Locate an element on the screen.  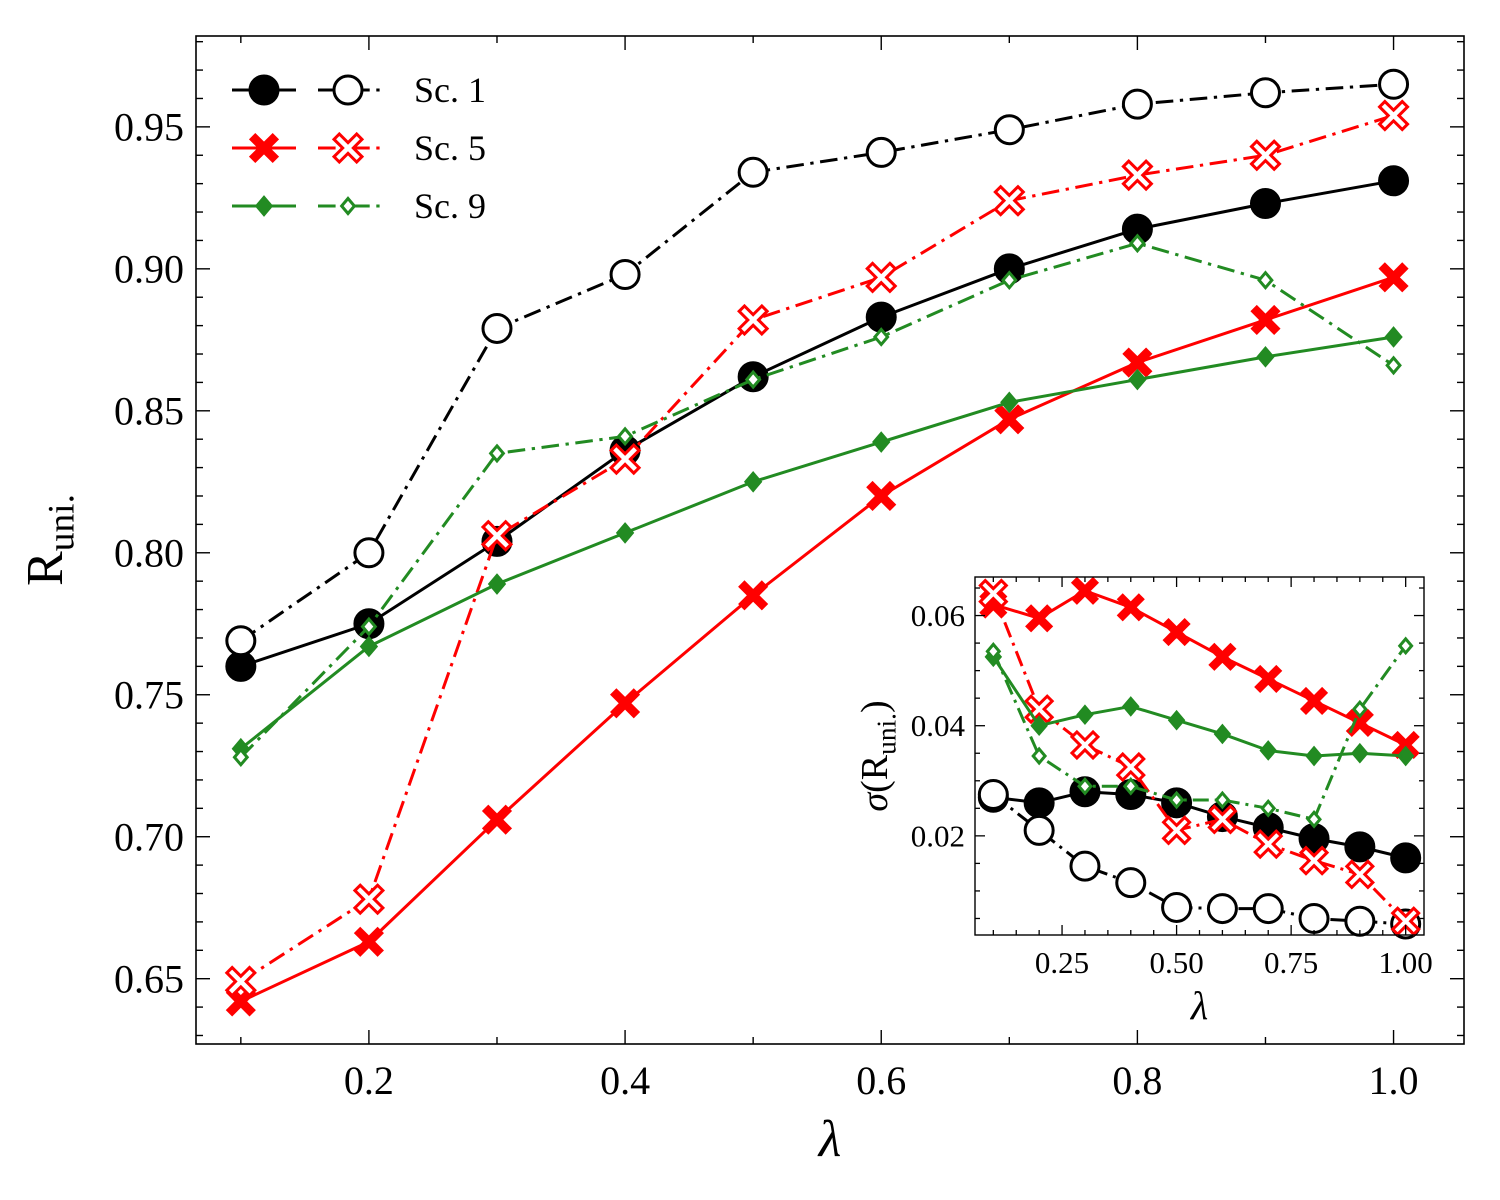
legend-label: Sc. 5 is located at coordinates (450, 148).